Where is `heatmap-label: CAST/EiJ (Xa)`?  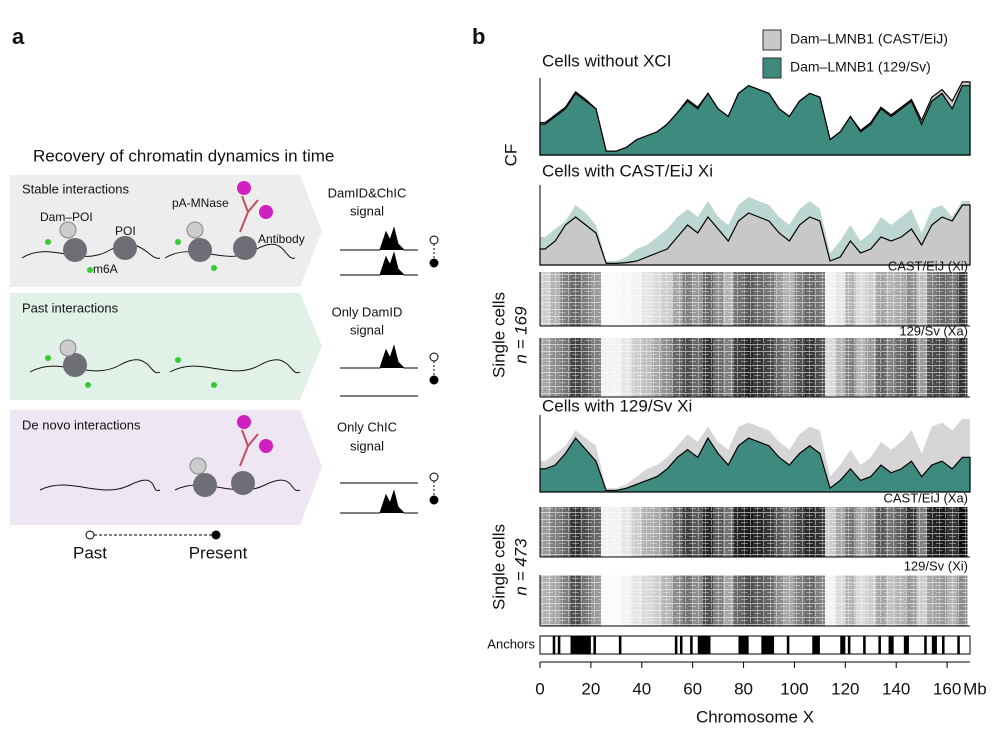 heatmap-label: CAST/EiJ (Xa) is located at coordinates (925, 497).